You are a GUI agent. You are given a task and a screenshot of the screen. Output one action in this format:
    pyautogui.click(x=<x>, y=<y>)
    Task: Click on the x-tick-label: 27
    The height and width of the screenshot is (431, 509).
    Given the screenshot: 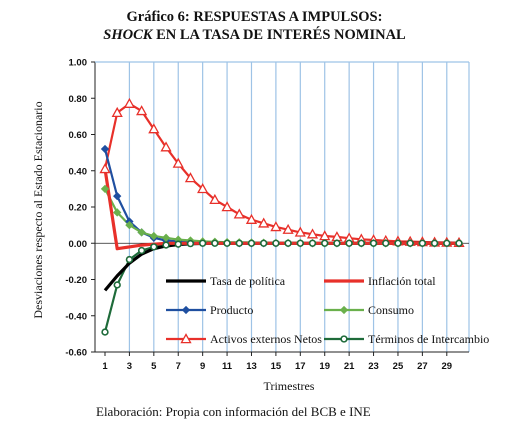 What is the action you would take?
    pyautogui.click(x=422, y=366)
    